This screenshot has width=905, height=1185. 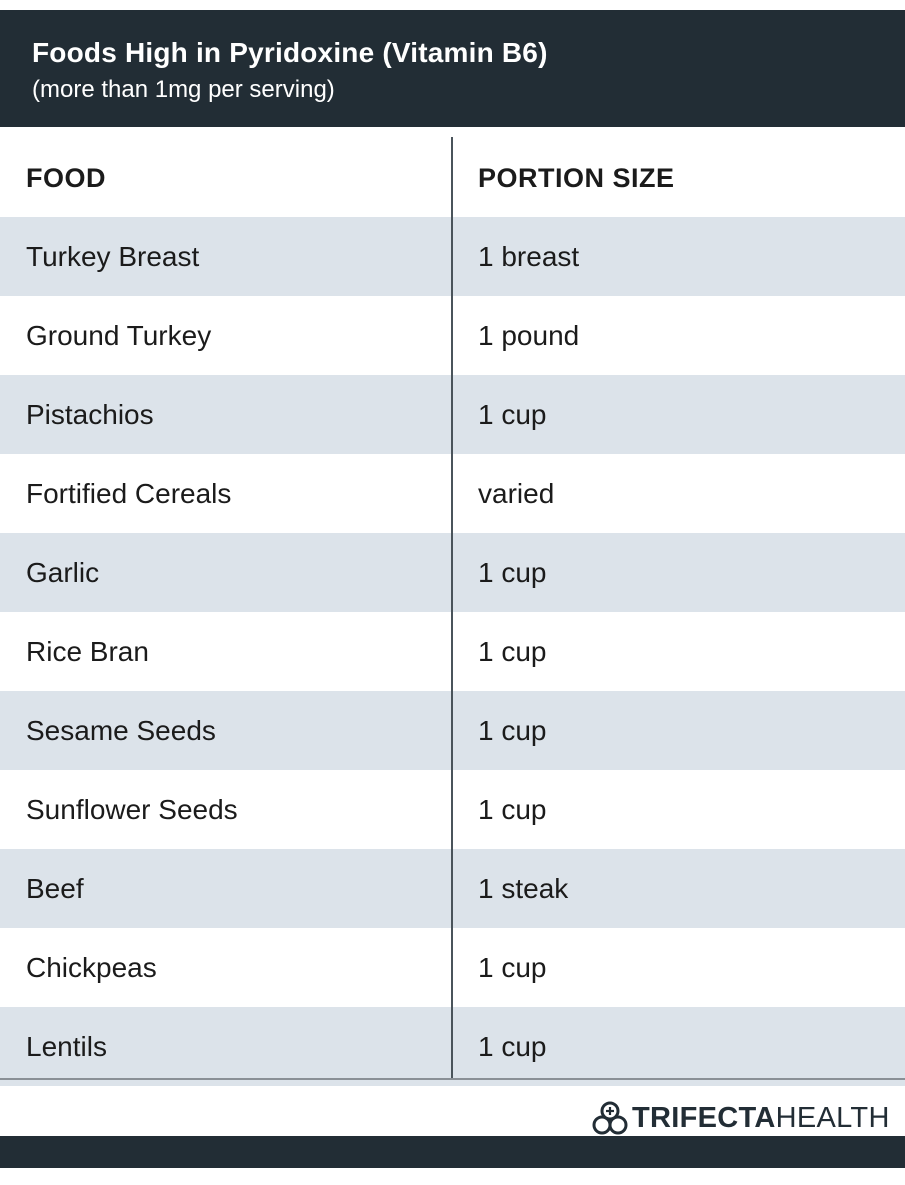 I want to click on table-row: Turkey Breast 1 breast, so click(x=452, y=256).